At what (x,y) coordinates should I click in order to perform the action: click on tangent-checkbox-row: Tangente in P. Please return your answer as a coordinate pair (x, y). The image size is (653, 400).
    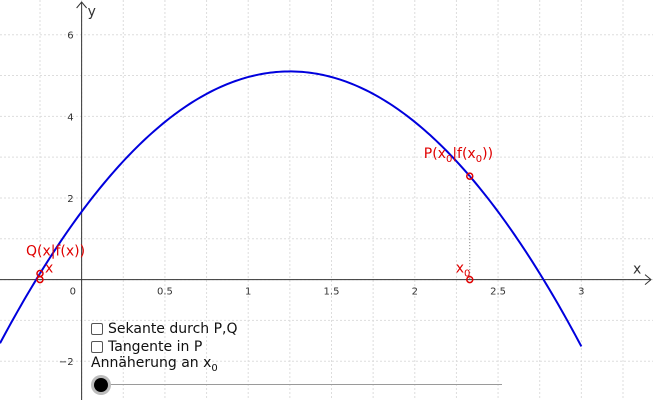
    Looking at the image, I should click on (146, 347).